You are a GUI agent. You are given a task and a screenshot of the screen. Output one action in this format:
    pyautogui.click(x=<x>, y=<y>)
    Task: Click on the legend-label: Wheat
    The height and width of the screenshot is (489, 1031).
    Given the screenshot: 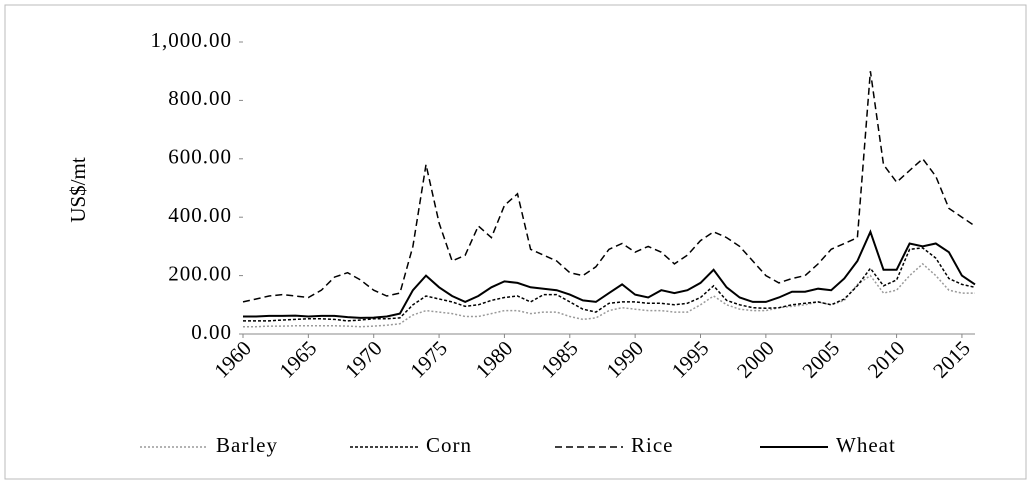 What is the action you would take?
    pyautogui.click(x=866, y=445)
    